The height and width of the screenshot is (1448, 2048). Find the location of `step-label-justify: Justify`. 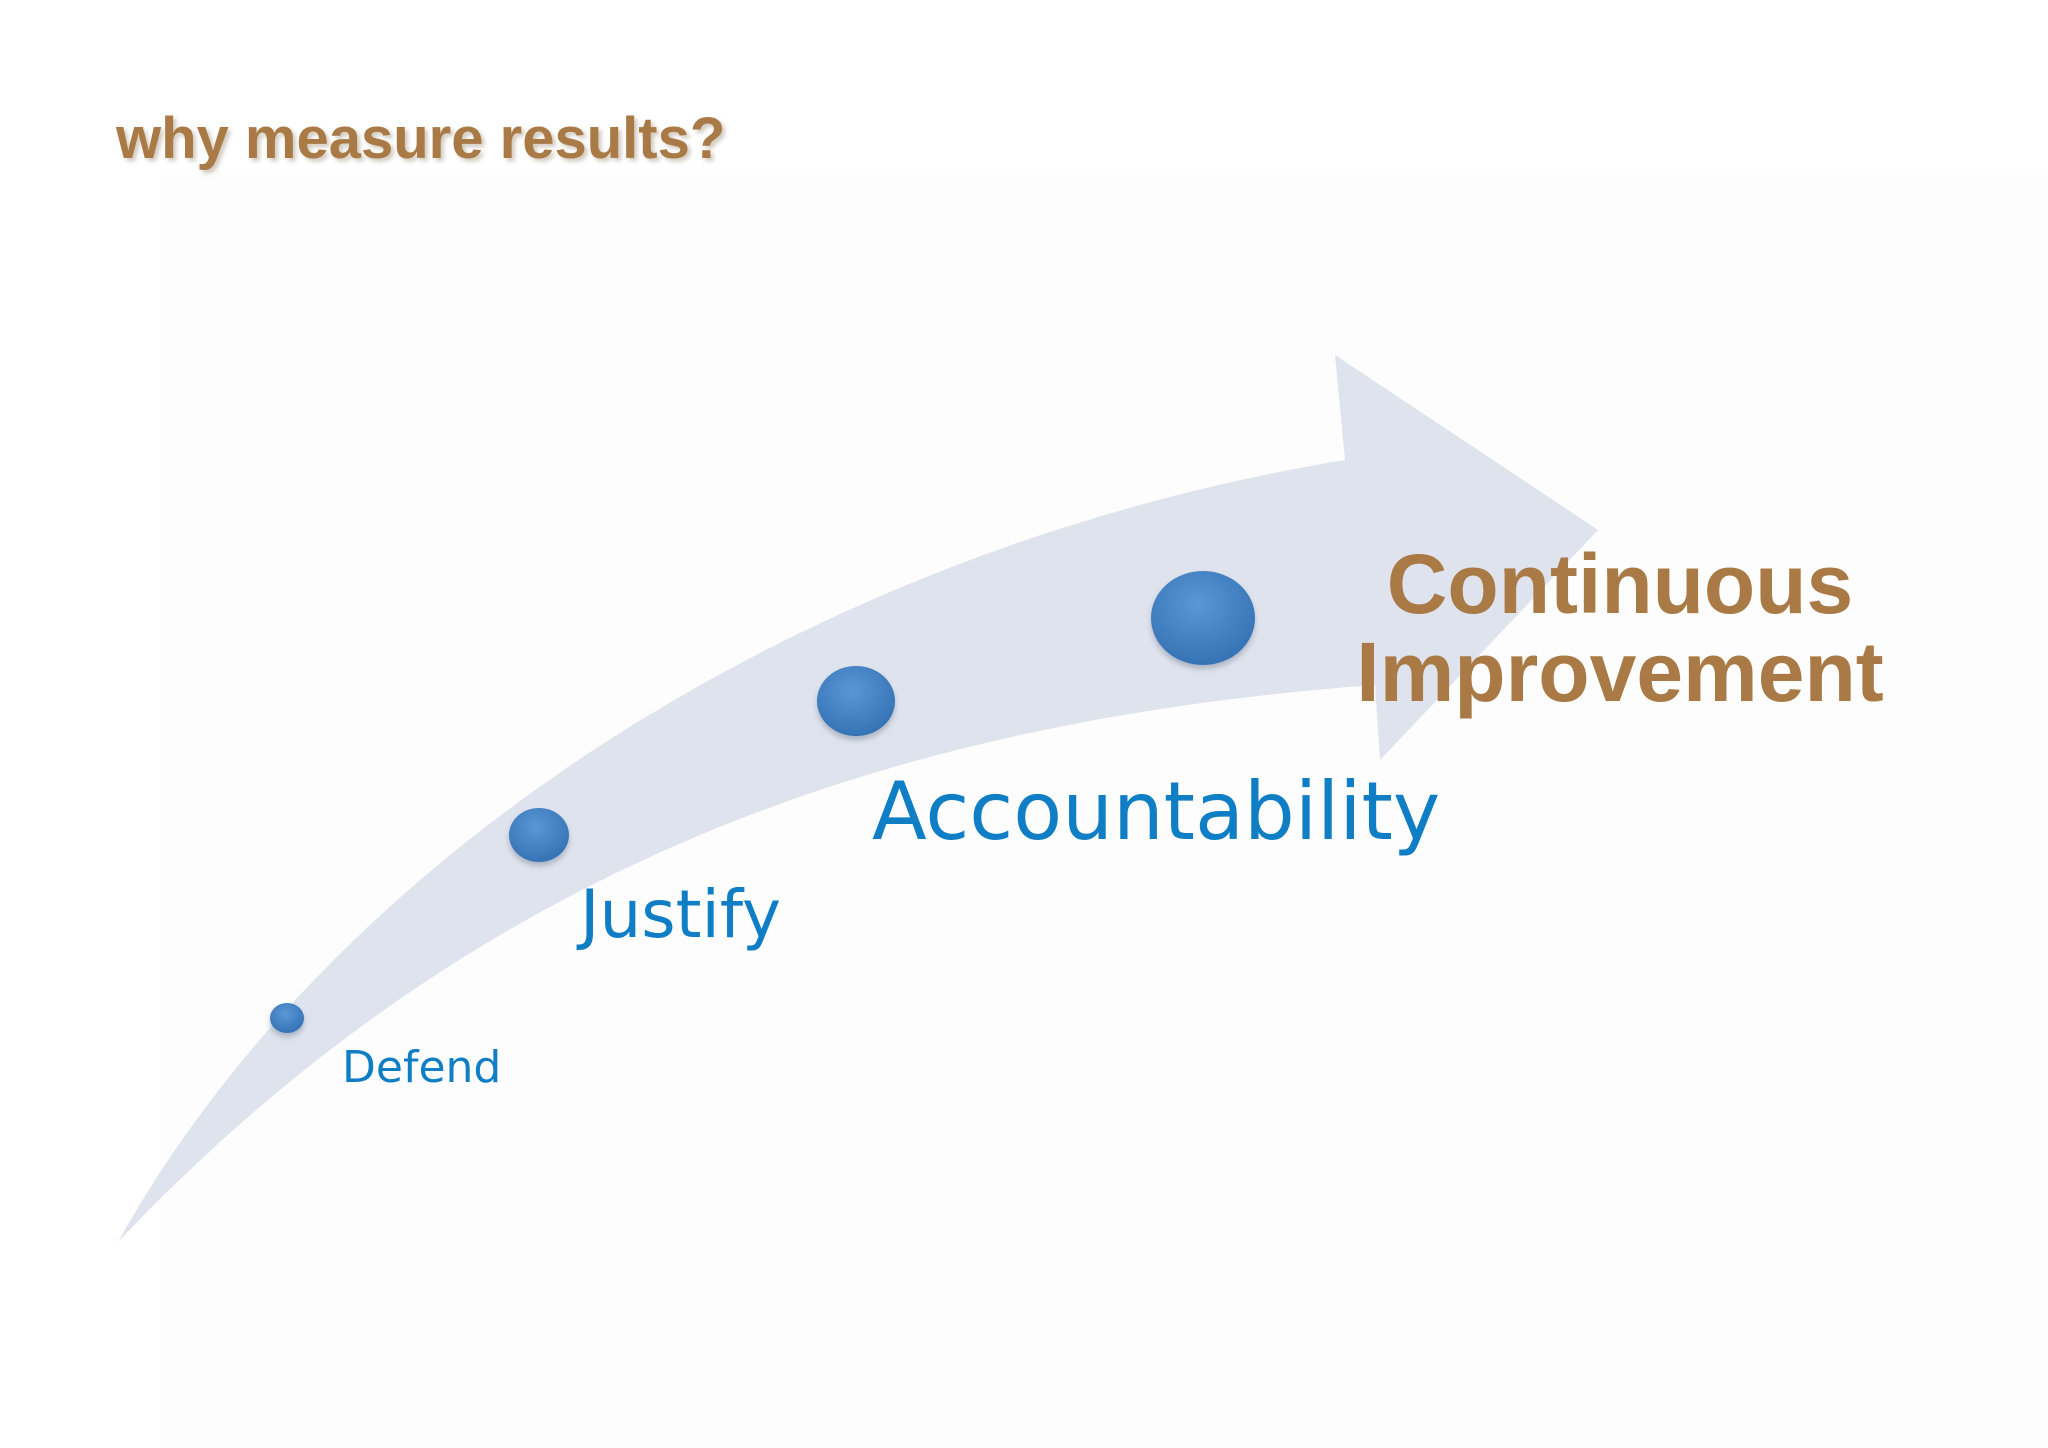

step-label-justify: Justify is located at coordinates (681, 914).